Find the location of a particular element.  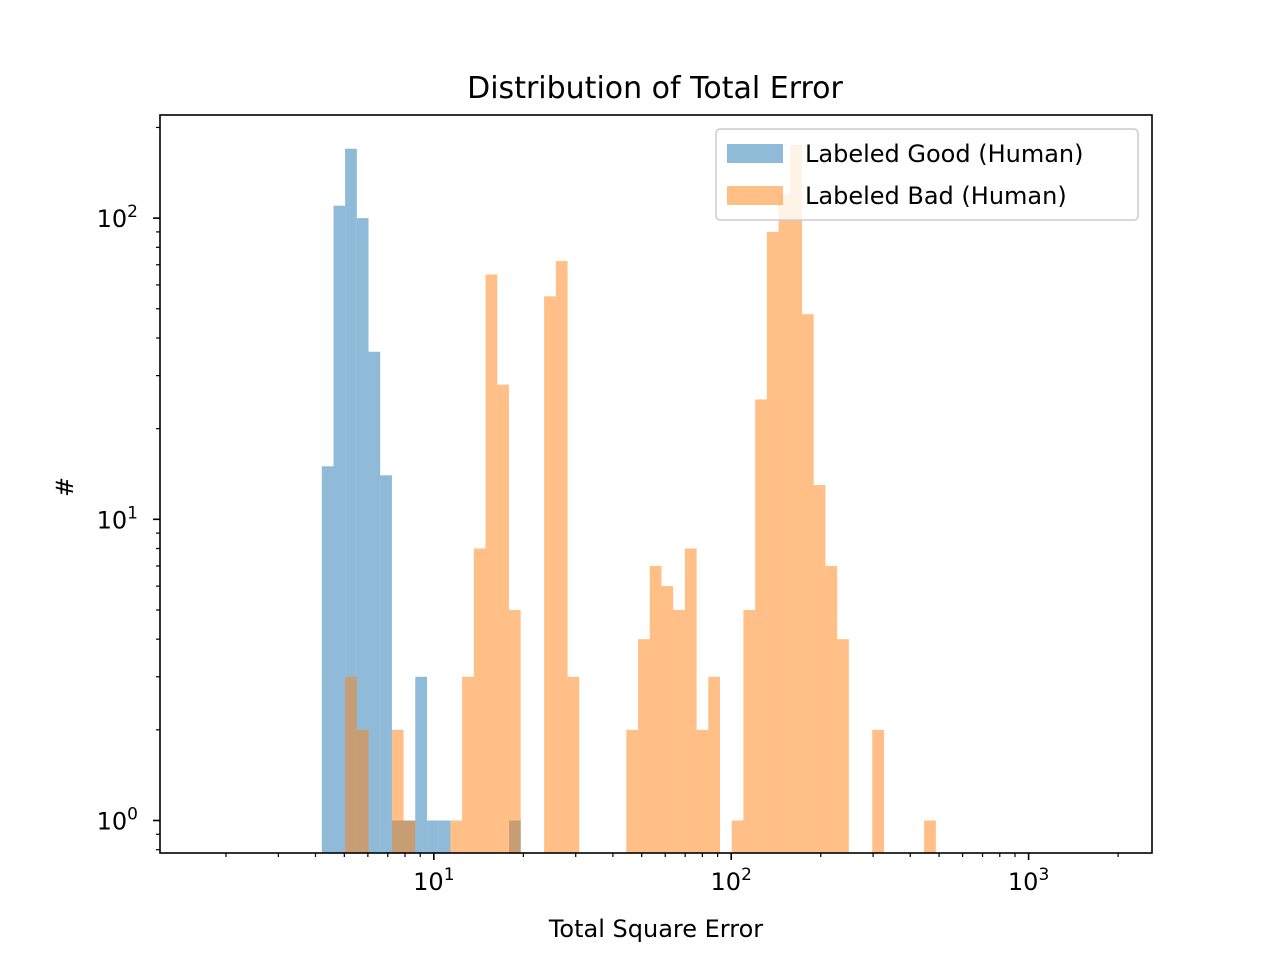

x-tick-label: 101 is located at coordinates (433, 880).